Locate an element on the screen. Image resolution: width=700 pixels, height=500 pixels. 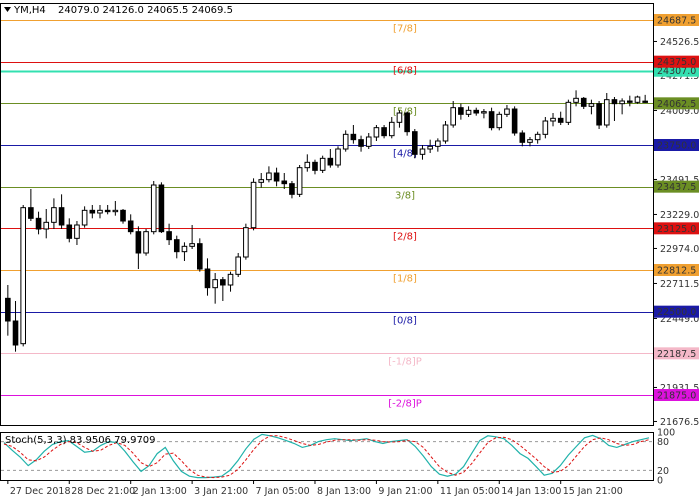
x-tick-label: 9 Jan 21:00 is located at coordinates (405, 491).